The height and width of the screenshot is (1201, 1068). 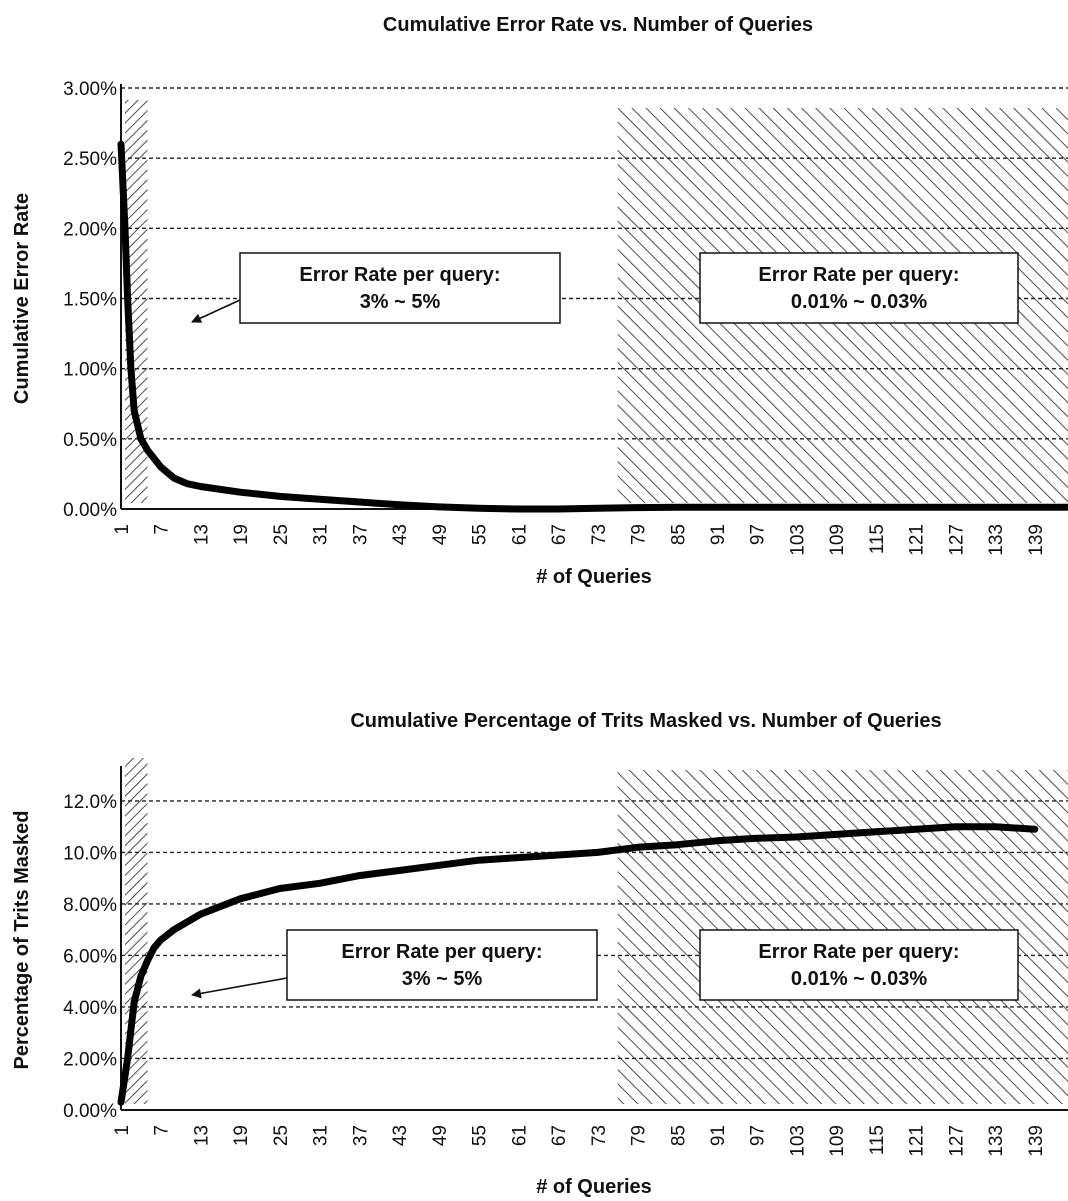 What do you see at coordinates (90, 89) in the screenshot?
I see `y-tick-label: 3.00%` at bounding box center [90, 89].